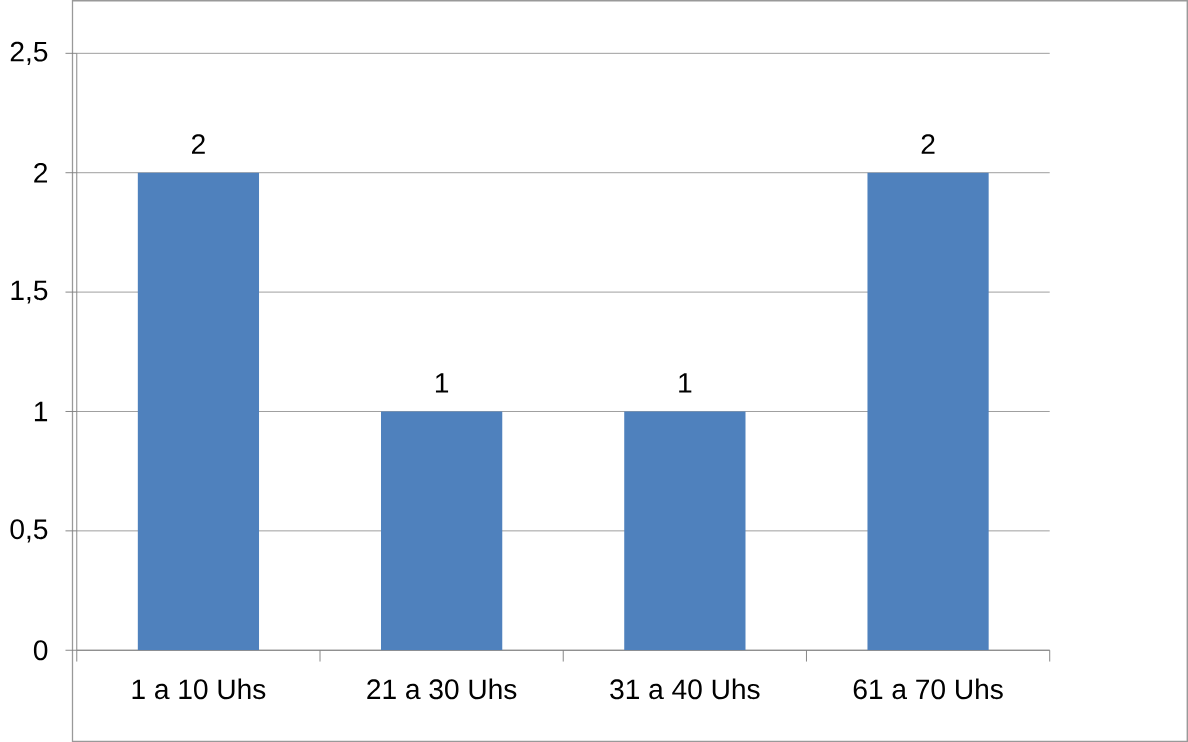 The image size is (1188, 742). I want to click on y-tick-label: 2,5, so click(29, 53).